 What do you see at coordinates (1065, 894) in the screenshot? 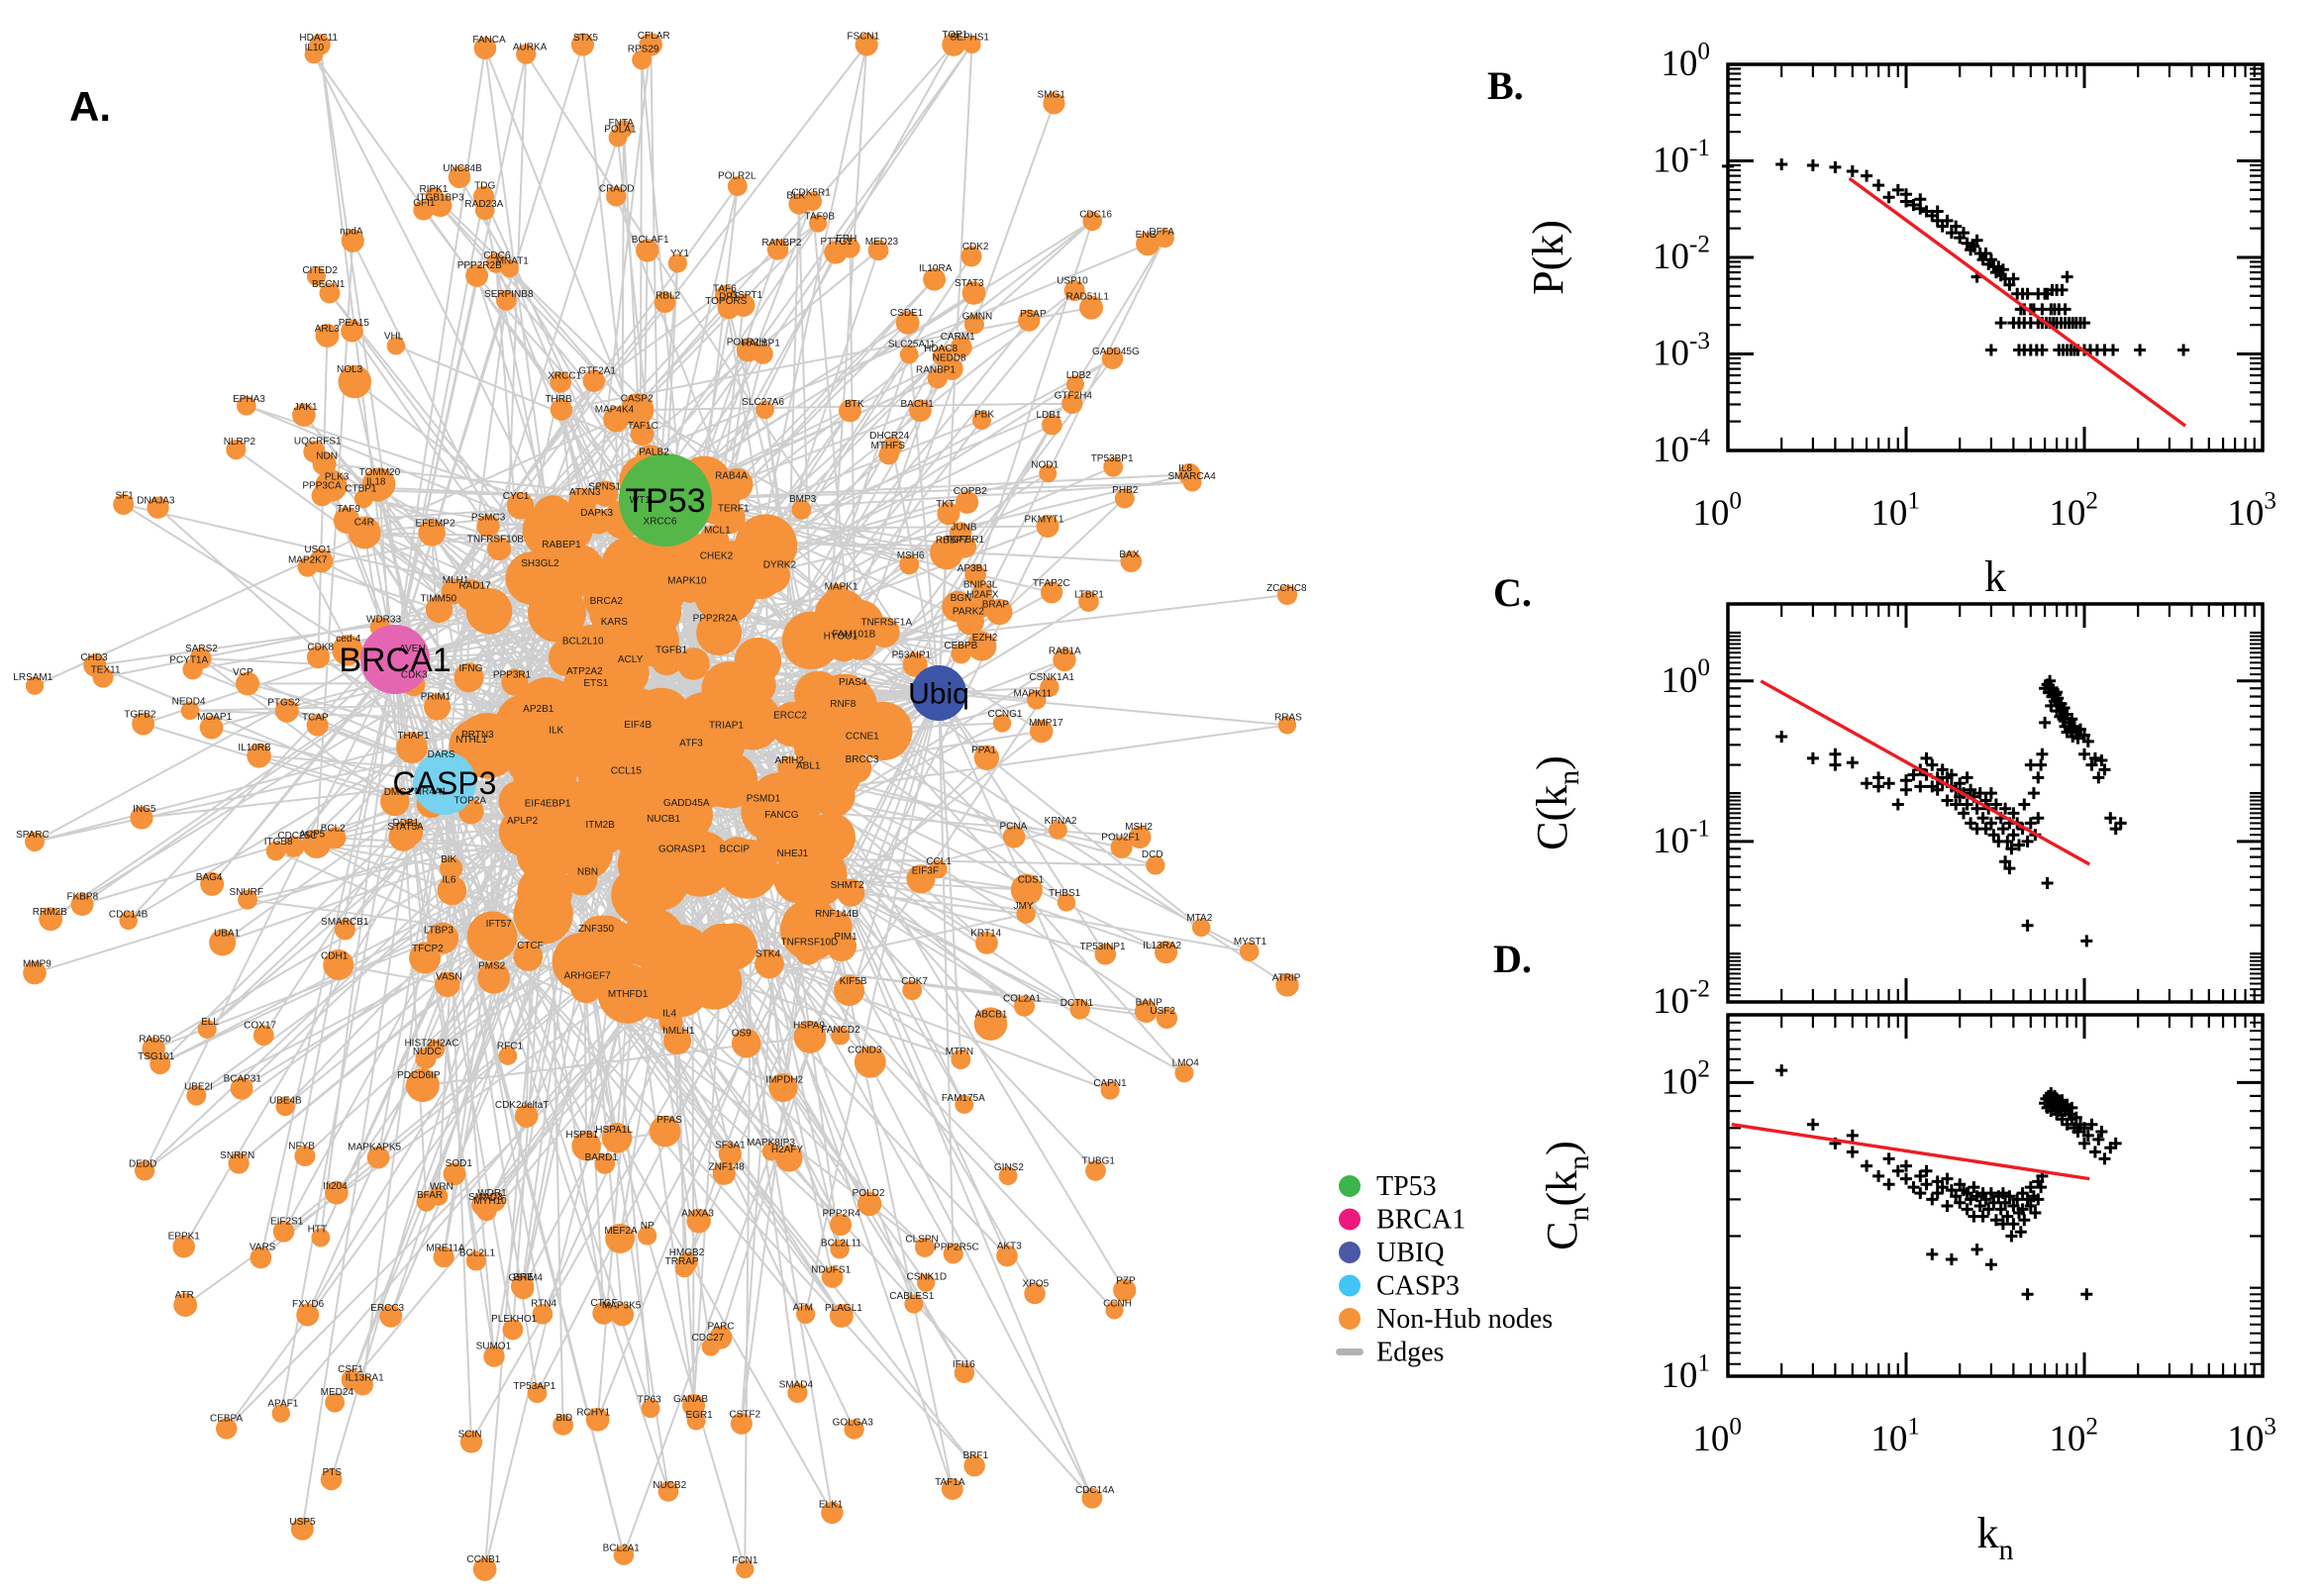
I see `node-label: THBS1` at bounding box center [1065, 894].